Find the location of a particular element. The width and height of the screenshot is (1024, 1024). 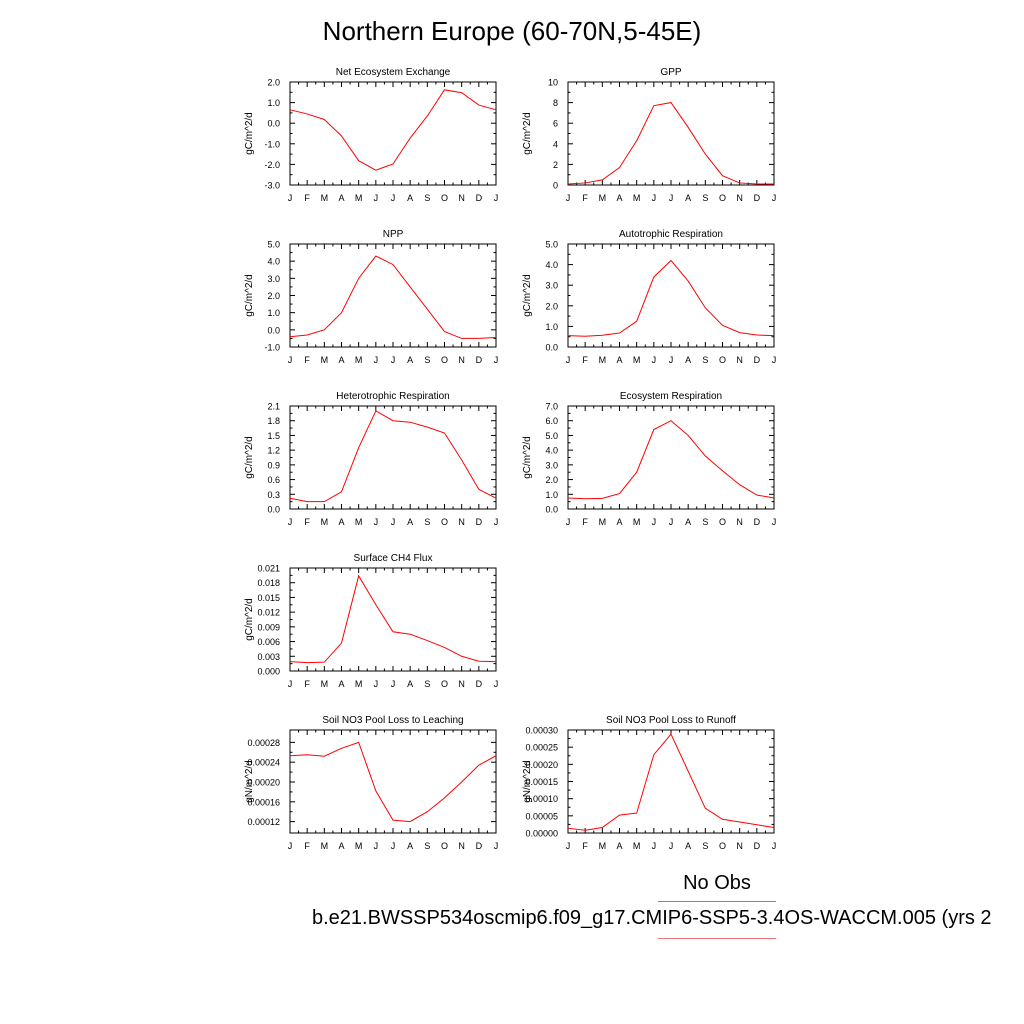

panel-title: GPP is located at coordinates (670, 72).